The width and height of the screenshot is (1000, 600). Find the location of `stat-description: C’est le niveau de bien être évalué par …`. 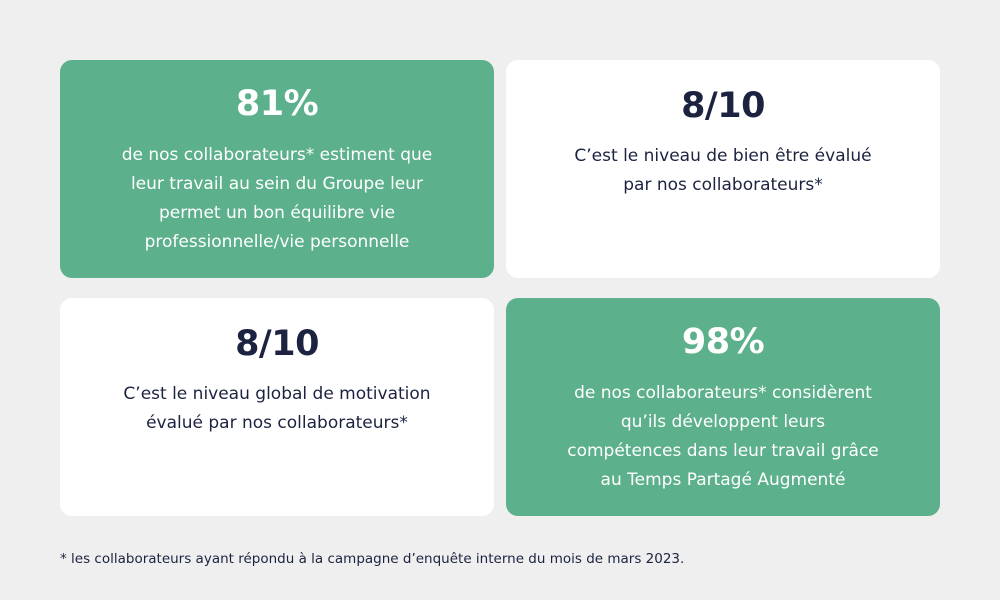

stat-description: C’est le niveau de bien être évalué par … is located at coordinates (723, 170).